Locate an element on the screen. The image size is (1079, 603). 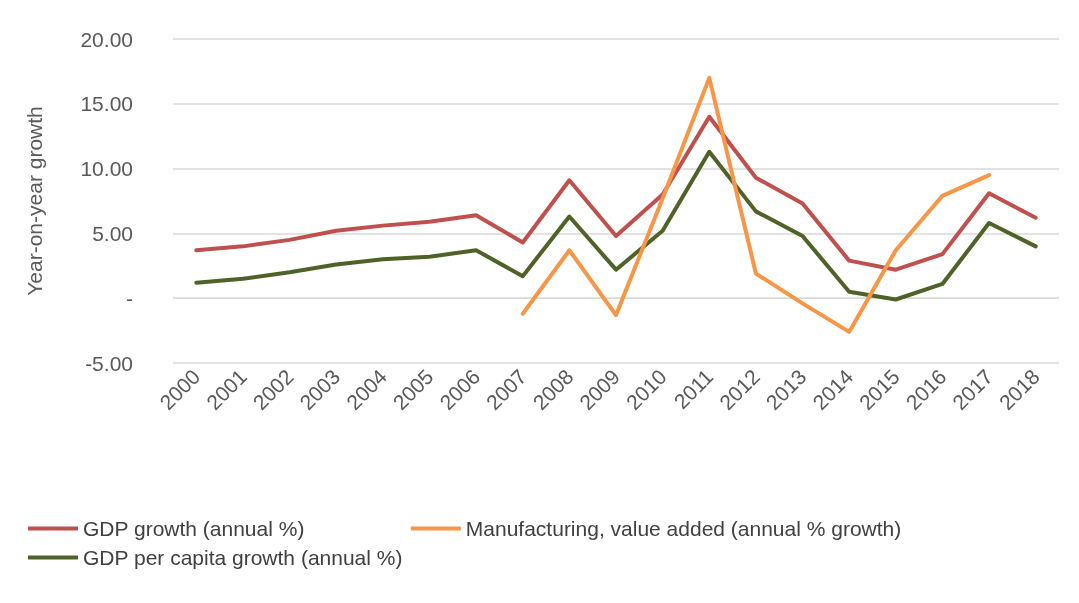
y-tick-label: 20.00 is located at coordinates (106, 39).